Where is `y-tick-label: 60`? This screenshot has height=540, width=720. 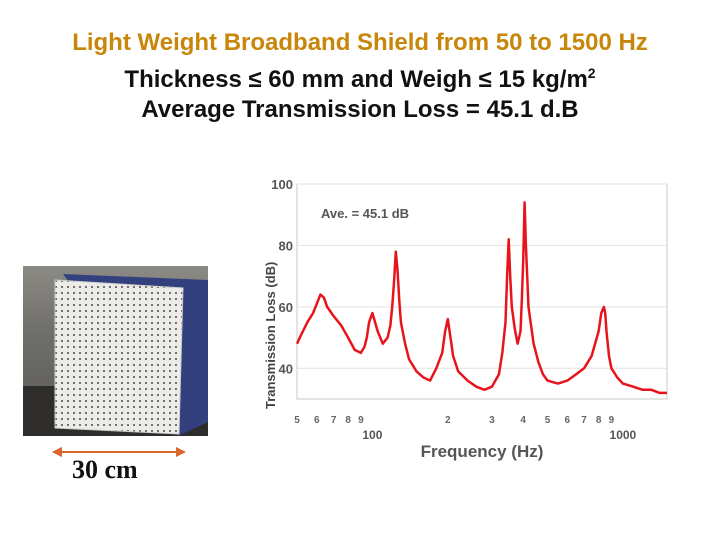 y-tick-label: 60 is located at coordinates (286, 307).